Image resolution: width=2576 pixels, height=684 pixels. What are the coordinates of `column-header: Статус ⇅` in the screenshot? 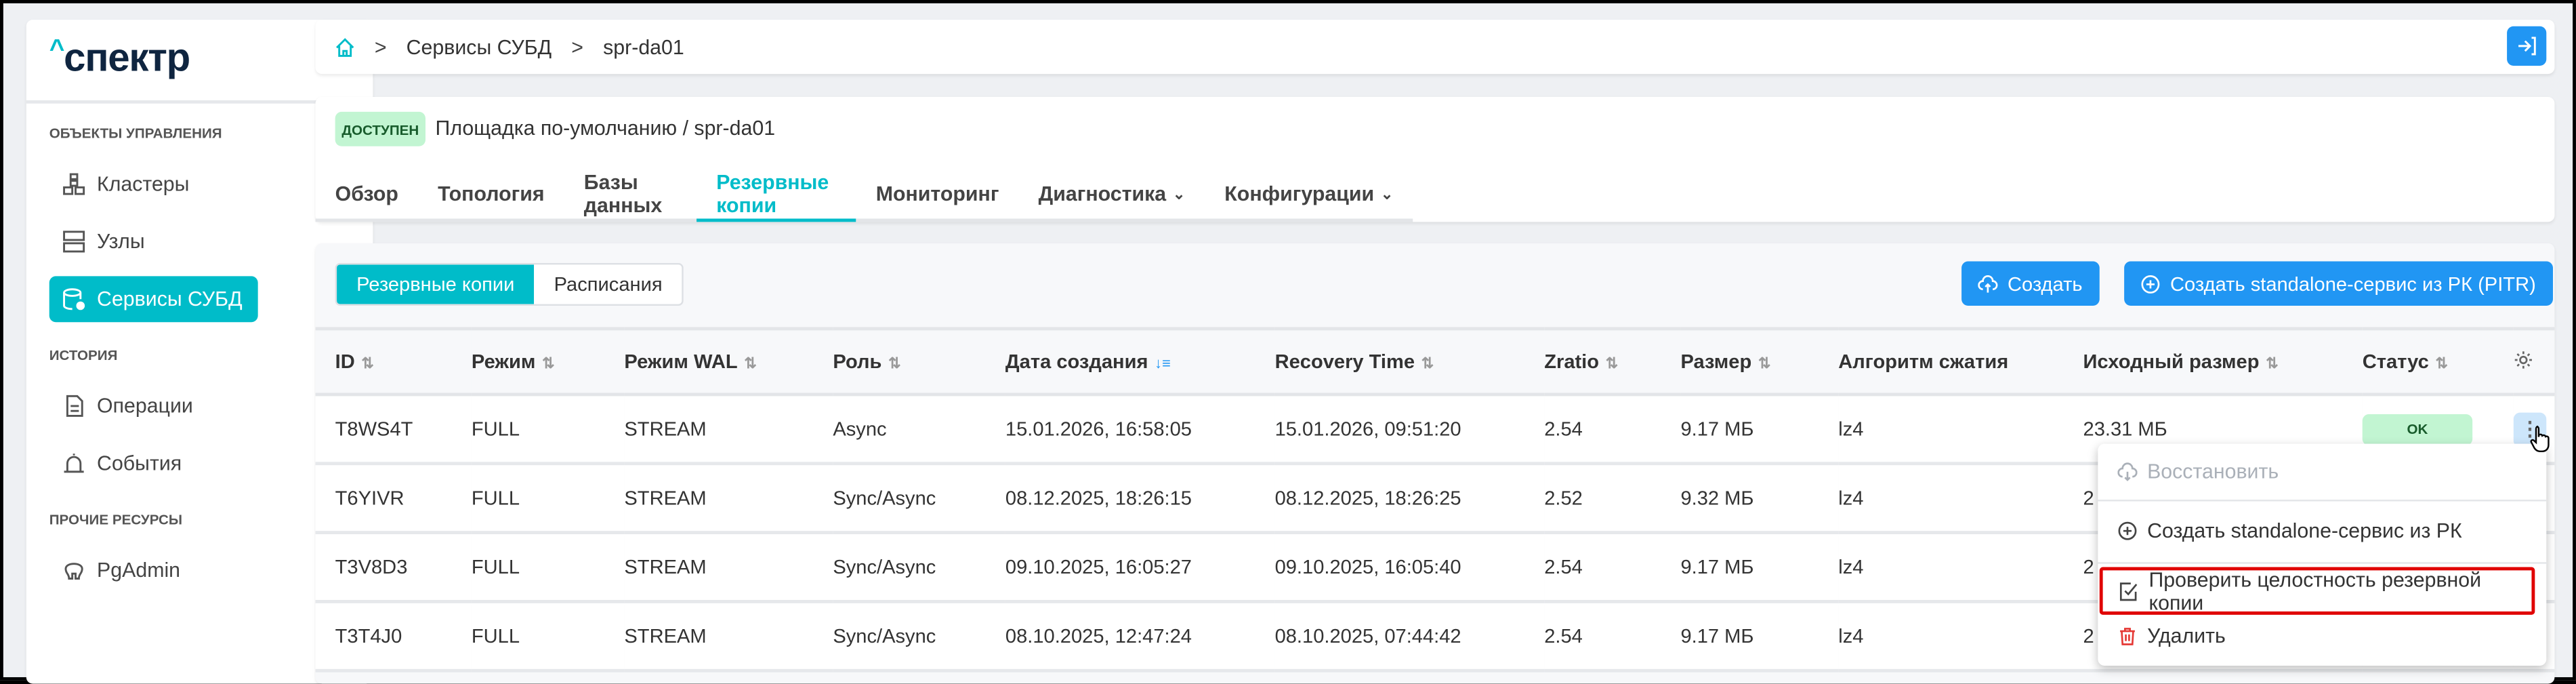 It's located at (2438, 362).